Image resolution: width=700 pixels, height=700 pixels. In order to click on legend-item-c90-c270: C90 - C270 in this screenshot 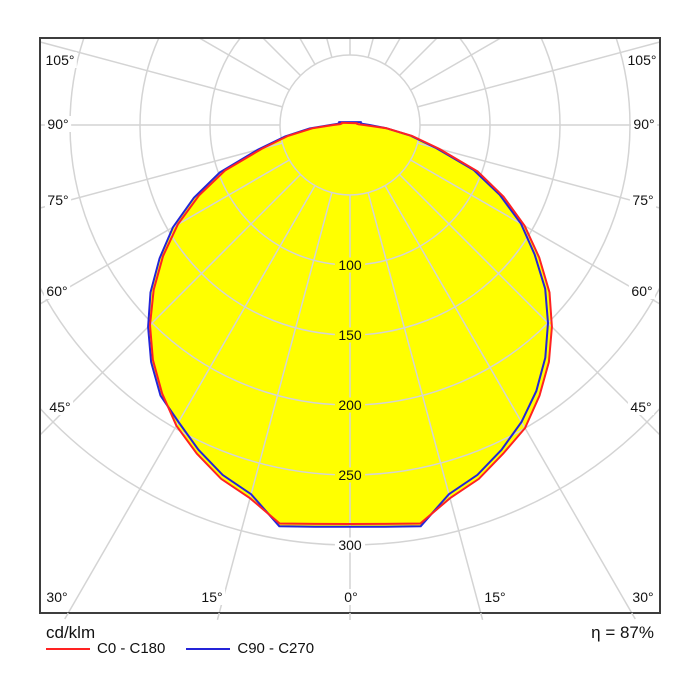, I will do `click(250, 649)`.